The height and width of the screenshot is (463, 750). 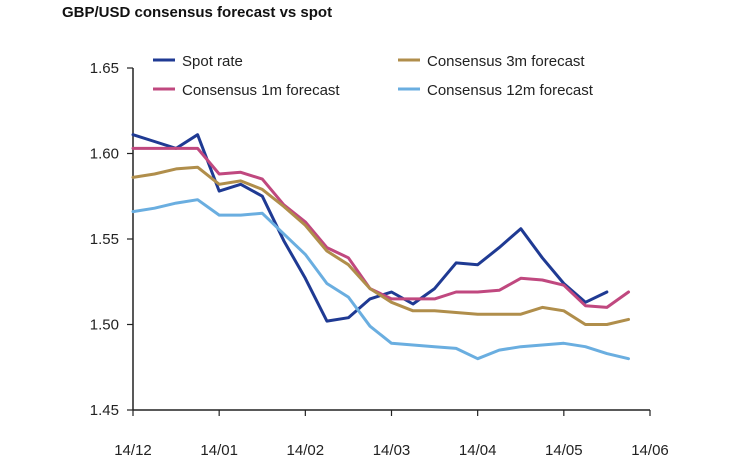 What do you see at coordinates (104, 154) in the screenshot?
I see `y-tick-label: 1.60` at bounding box center [104, 154].